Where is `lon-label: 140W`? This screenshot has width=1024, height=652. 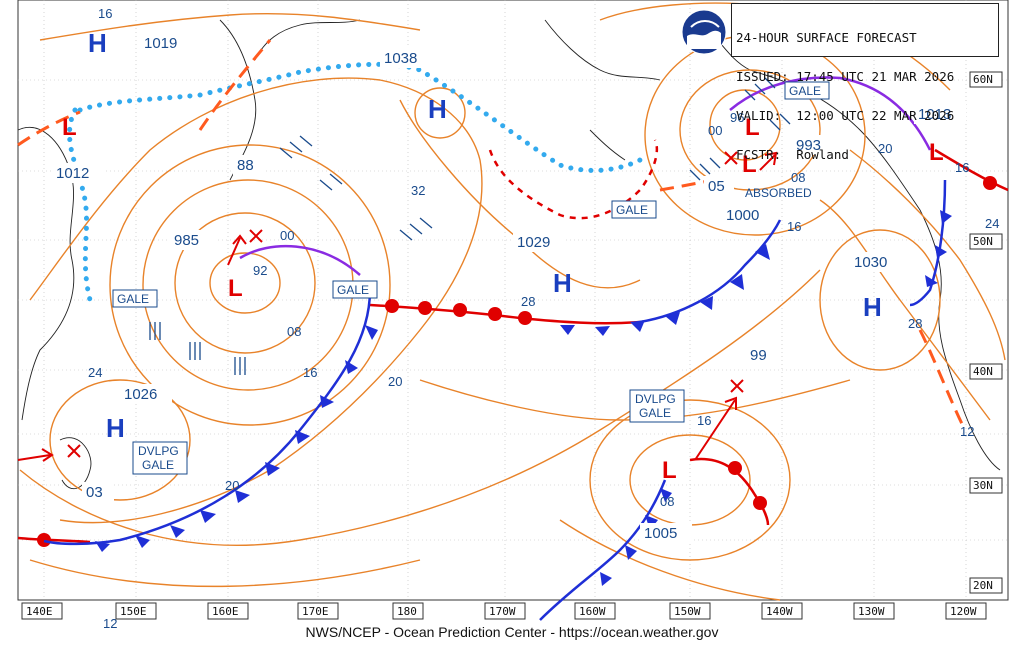
lon-label: 140W is located at coordinates (779, 611).